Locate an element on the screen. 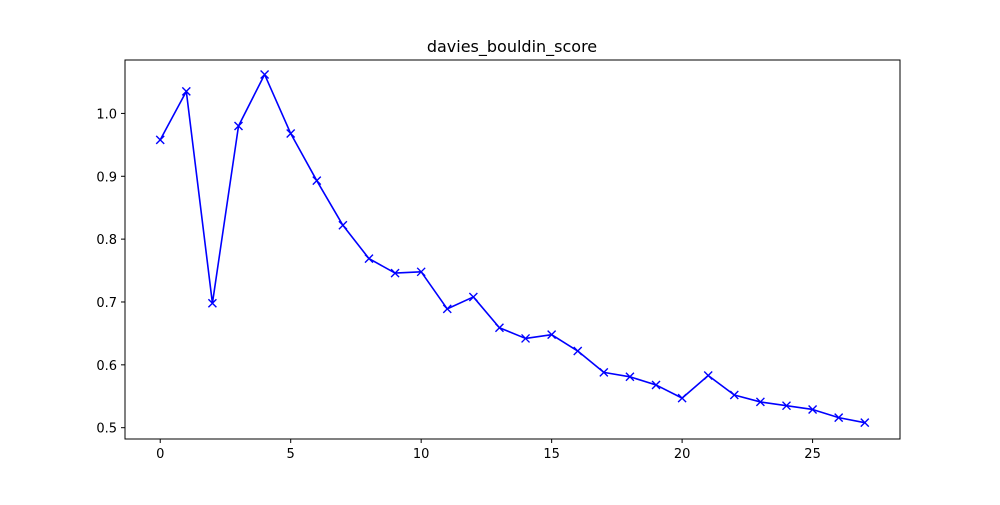  x-tick-label: 10 is located at coordinates (421, 454).